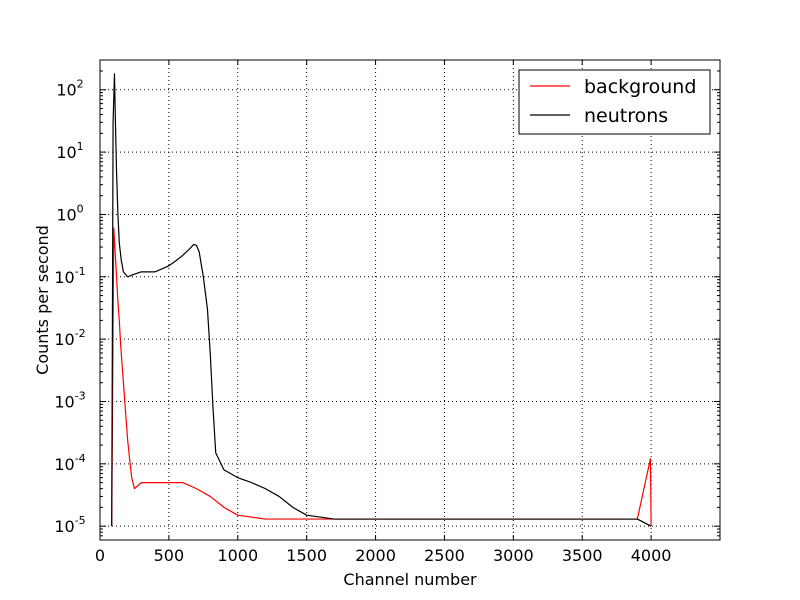 Image resolution: width=800 pixels, height=600 pixels. What do you see at coordinates (410, 579) in the screenshot?
I see `x-axis-label: Channel number` at bounding box center [410, 579].